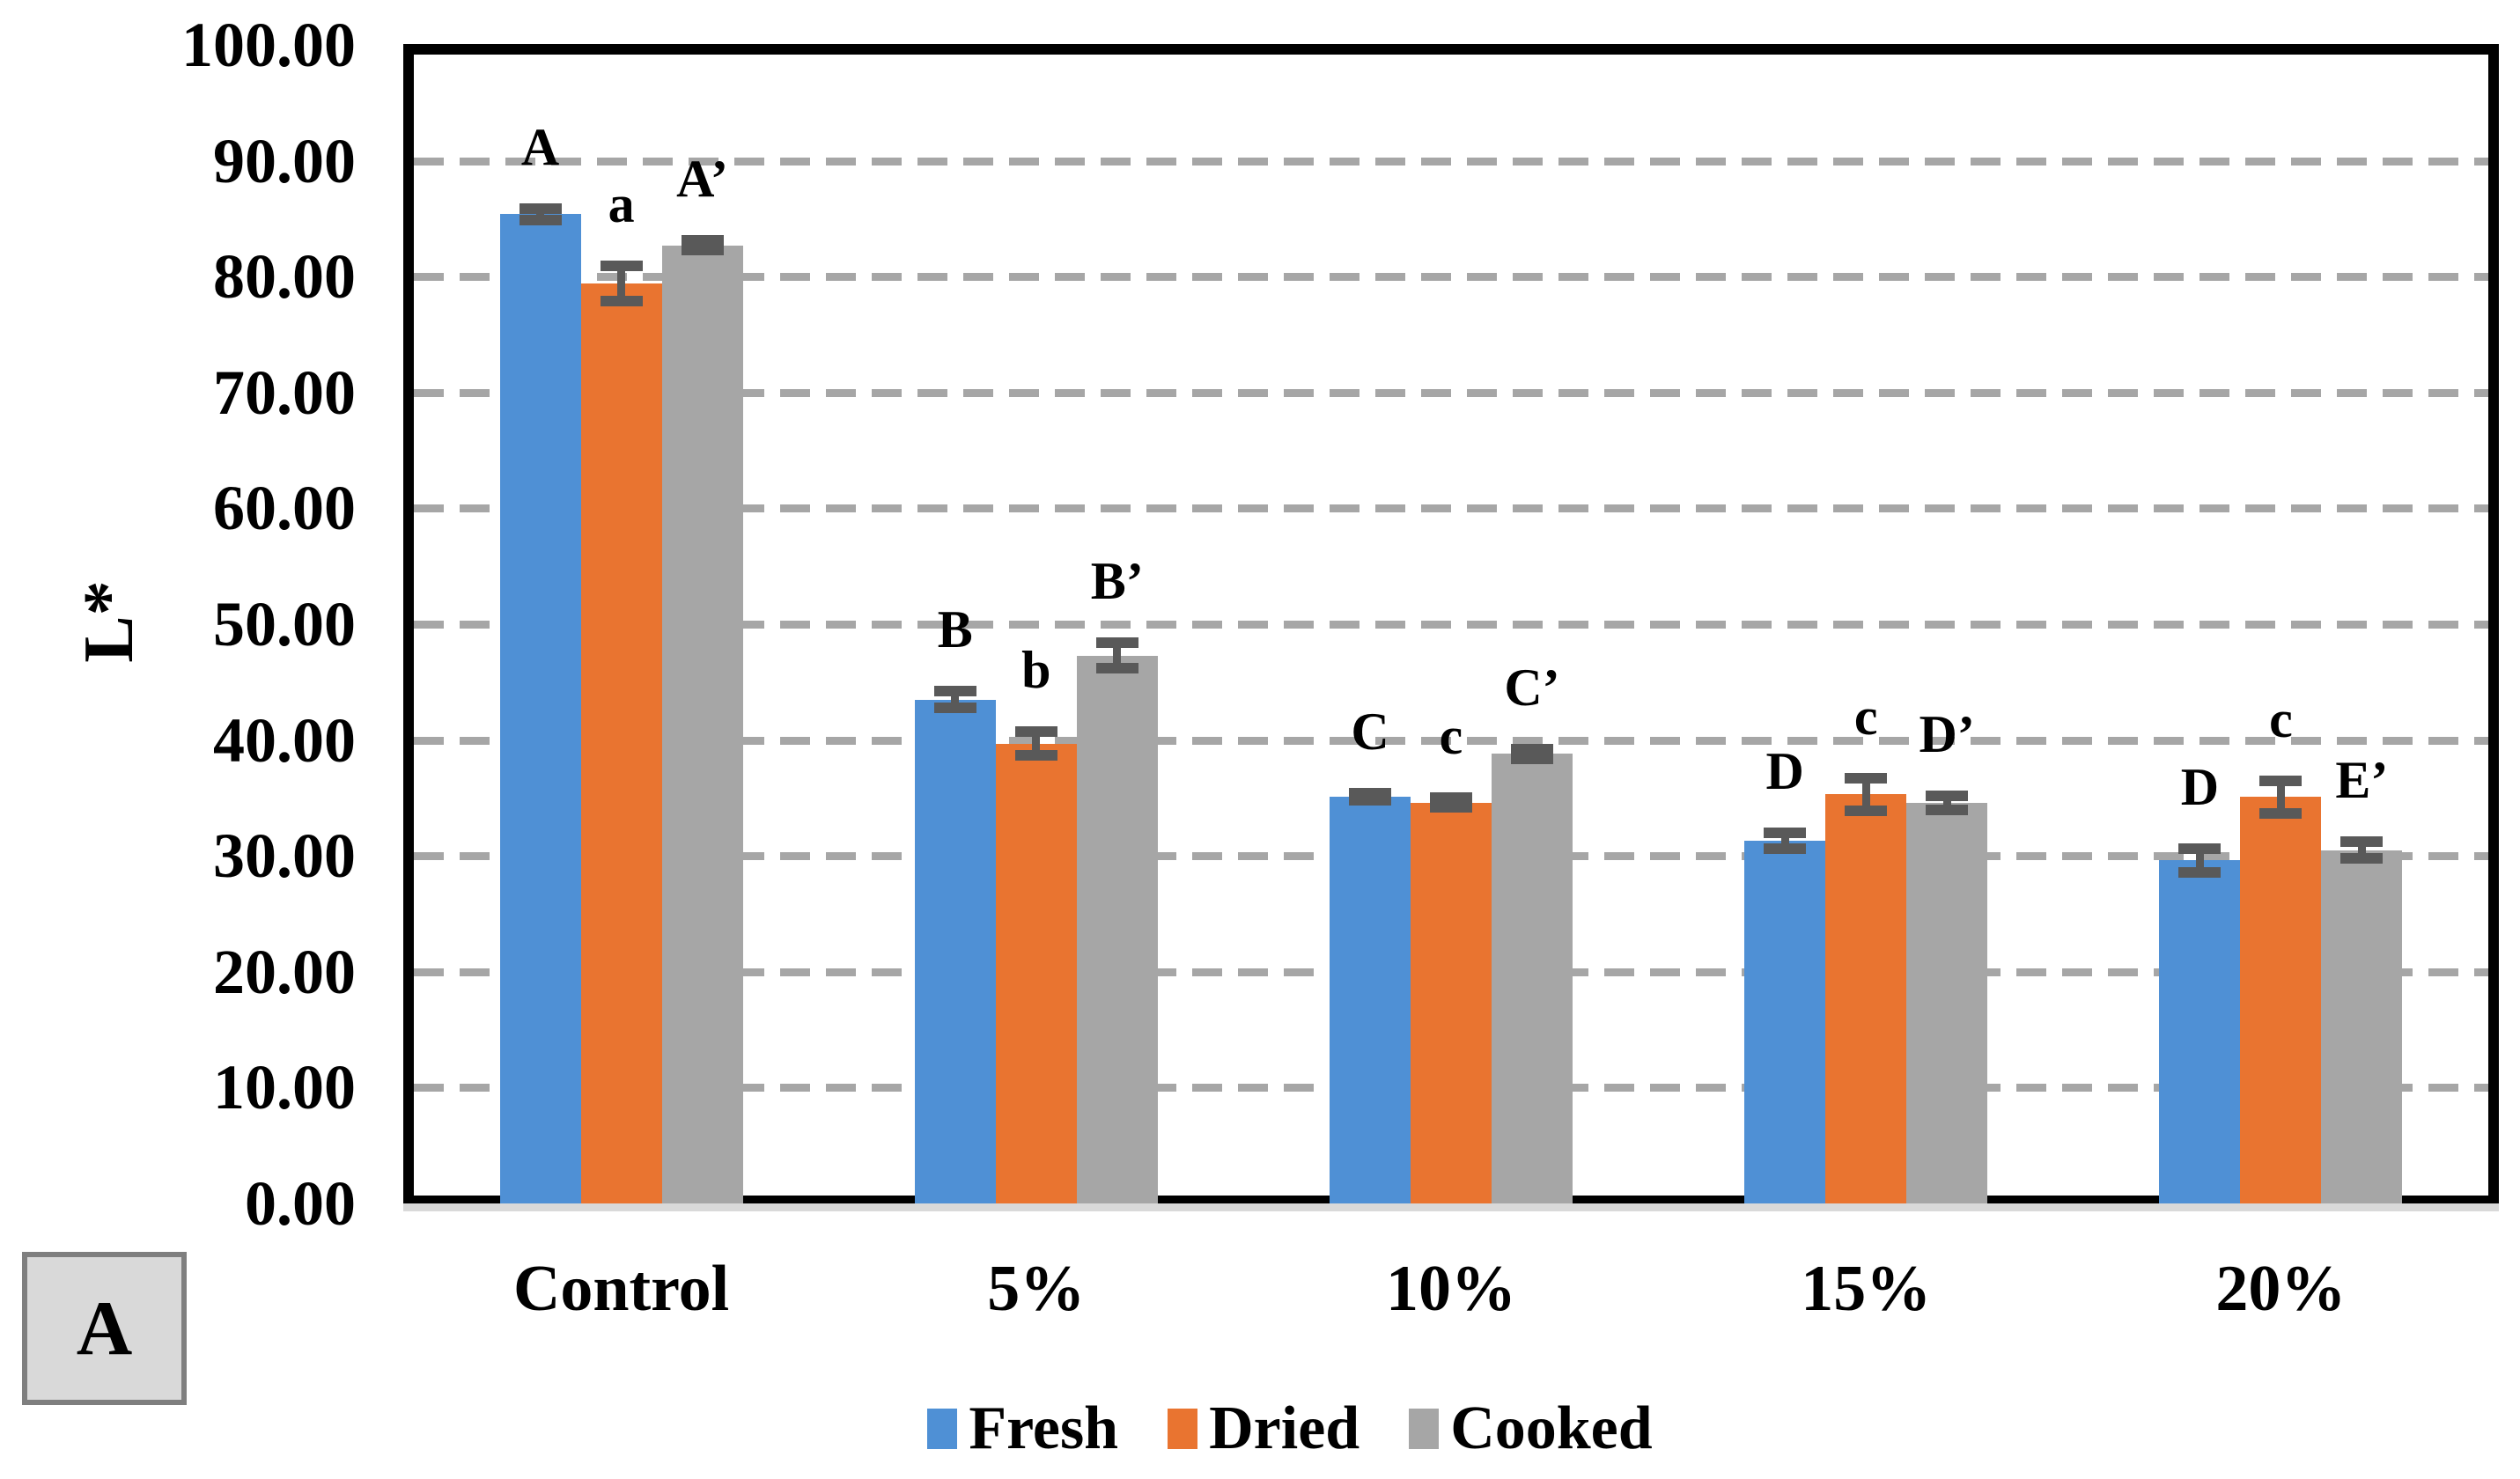  Describe the element at coordinates (268, 45) in the screenshot. I see `y-tick-label: 100.00` at that location.